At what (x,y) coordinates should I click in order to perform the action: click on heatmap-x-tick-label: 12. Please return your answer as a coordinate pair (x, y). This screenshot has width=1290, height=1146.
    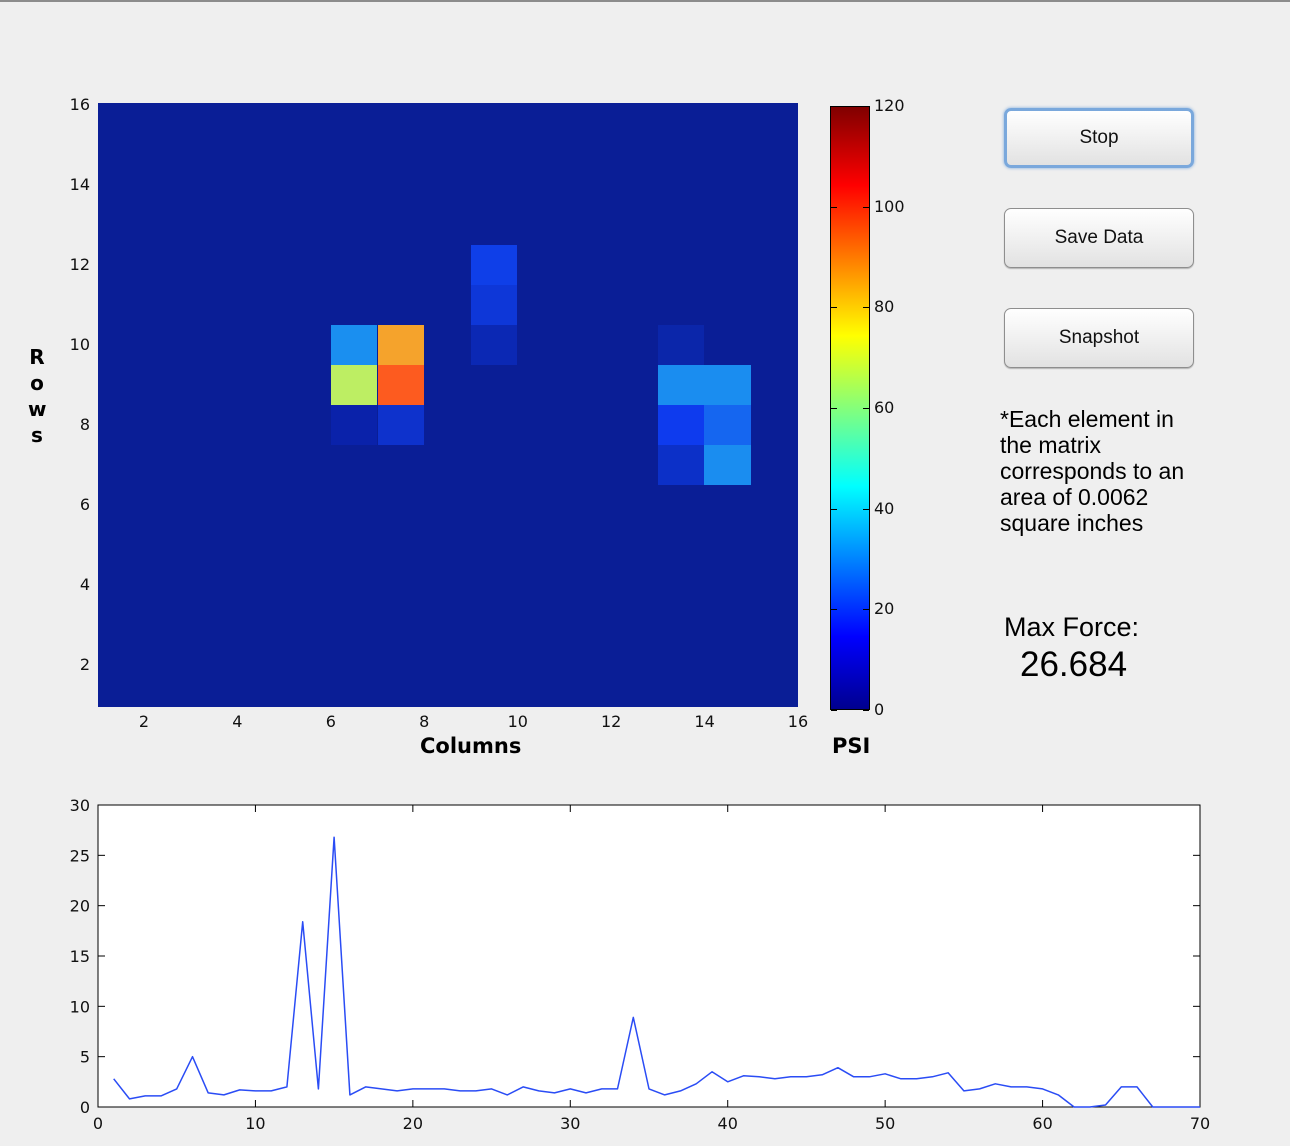
    Looking at the image, I should click on (611, 721).